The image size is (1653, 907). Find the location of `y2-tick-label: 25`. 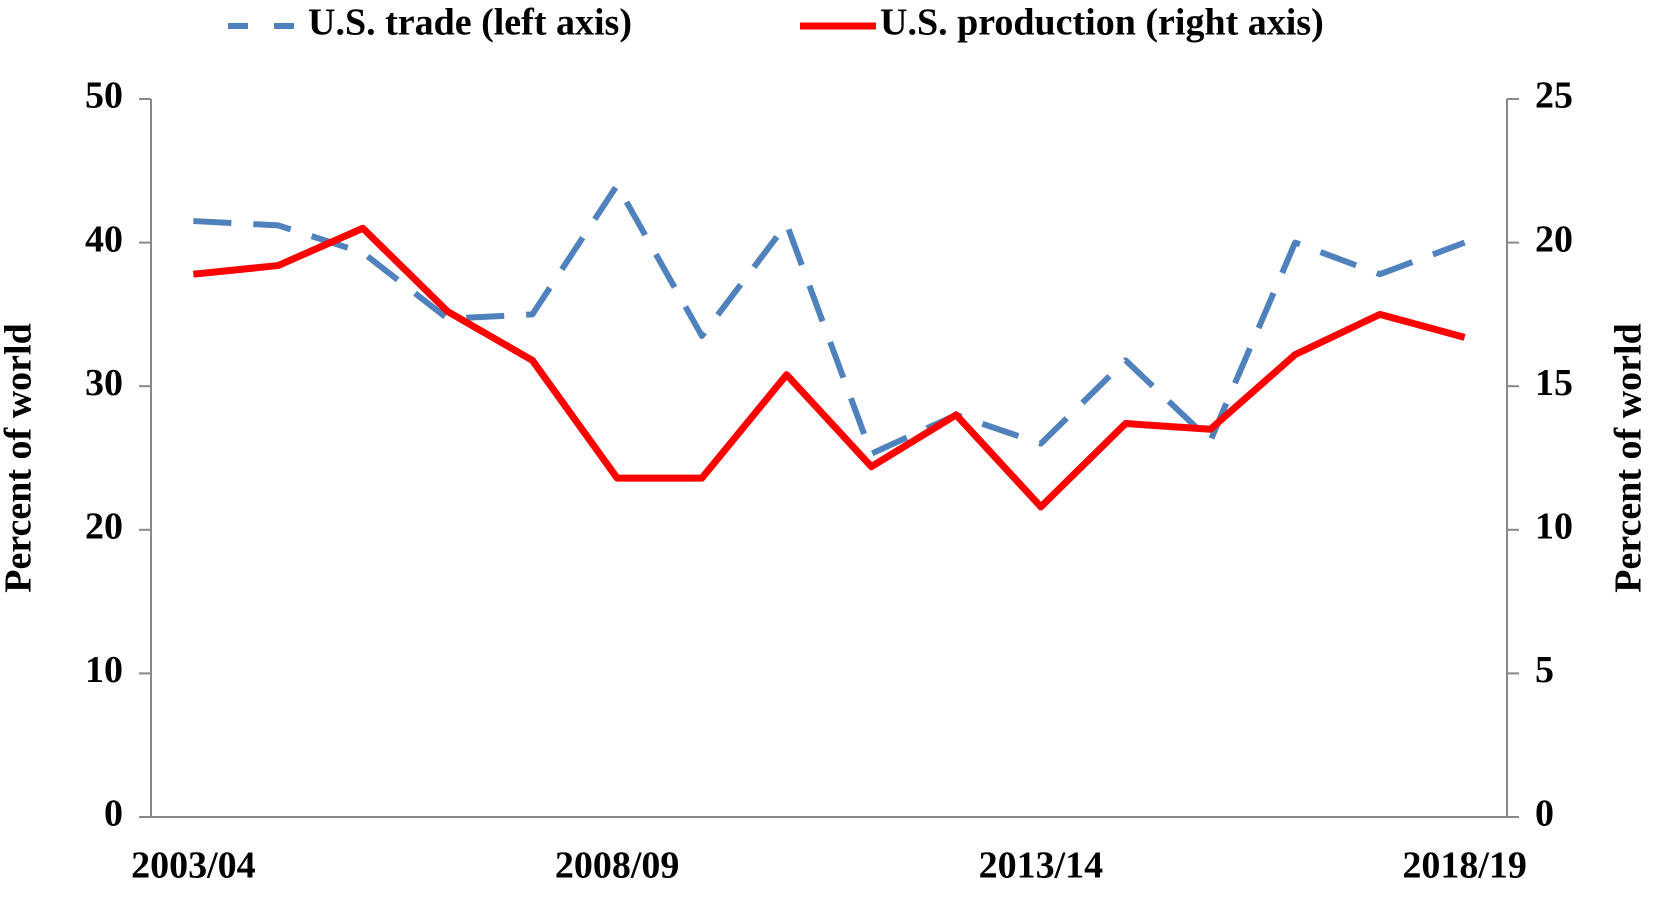

y2-tick-label: 25 is located at coordinates (1554, 96).